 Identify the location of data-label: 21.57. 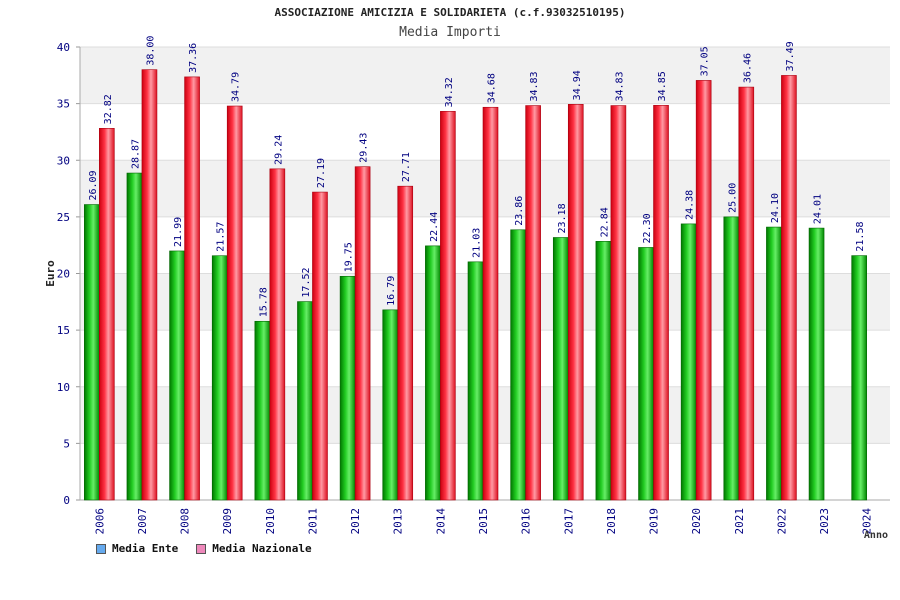
(221, 237).